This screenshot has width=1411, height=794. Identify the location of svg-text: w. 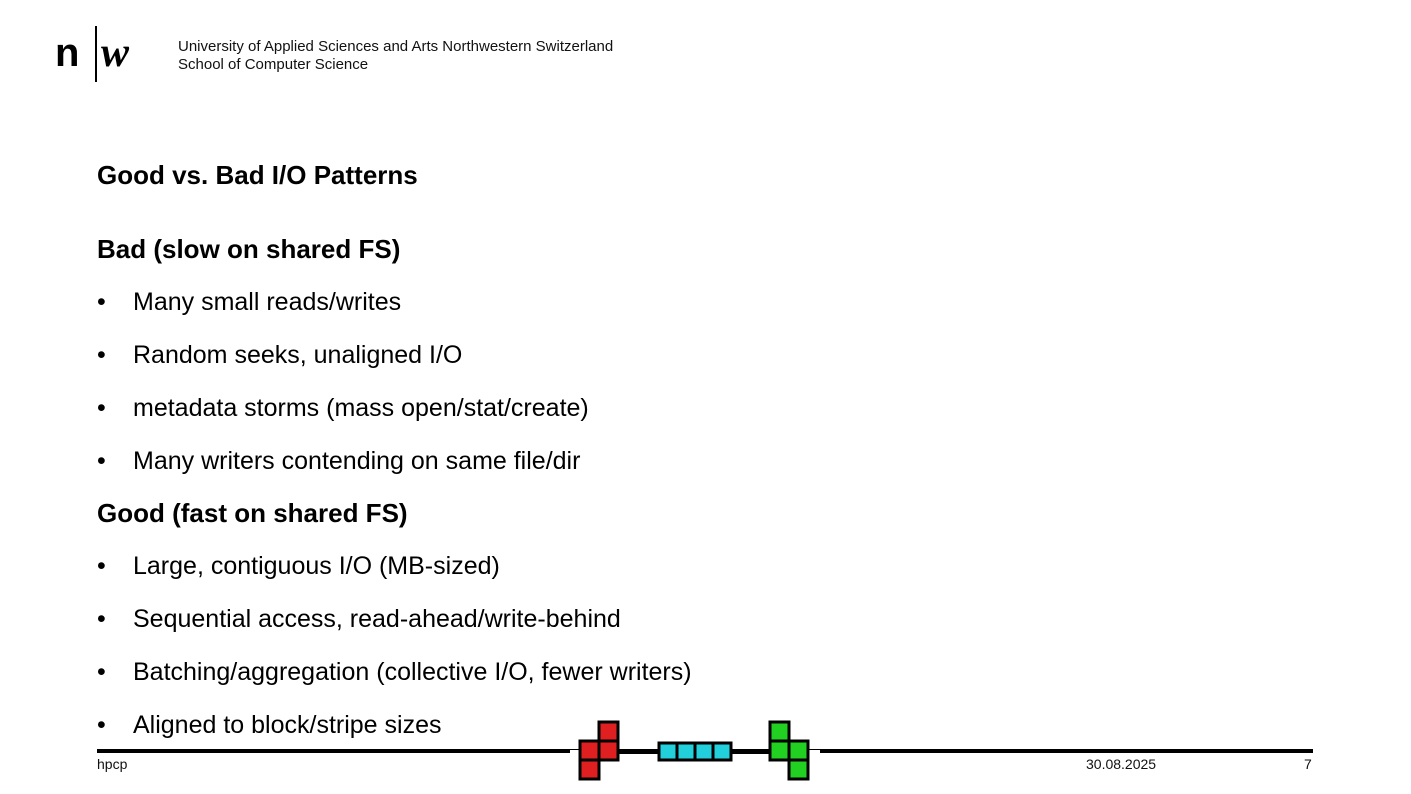
(115, 53).